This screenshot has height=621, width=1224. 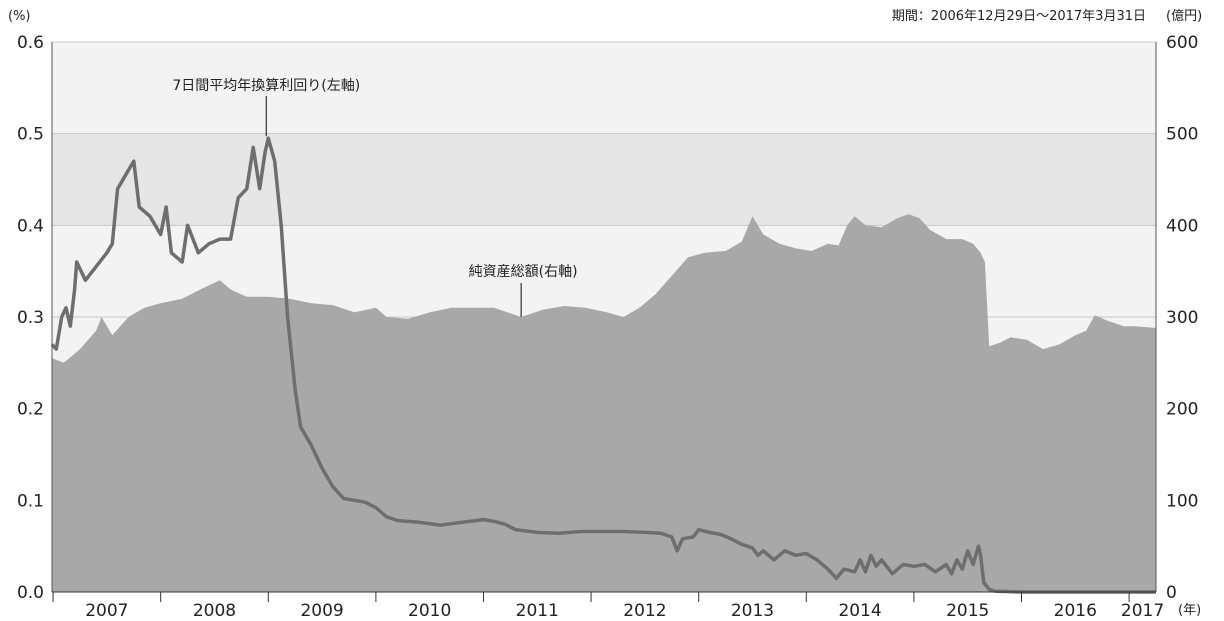 I want to click on right-axis: 0 100 200 300 400 500 600, so click(x=1182, y=318).